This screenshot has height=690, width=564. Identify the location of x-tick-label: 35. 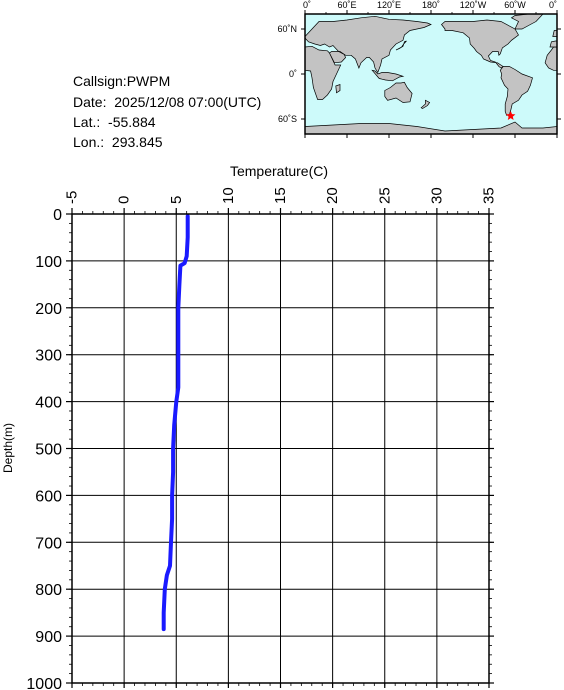
(489, 195).